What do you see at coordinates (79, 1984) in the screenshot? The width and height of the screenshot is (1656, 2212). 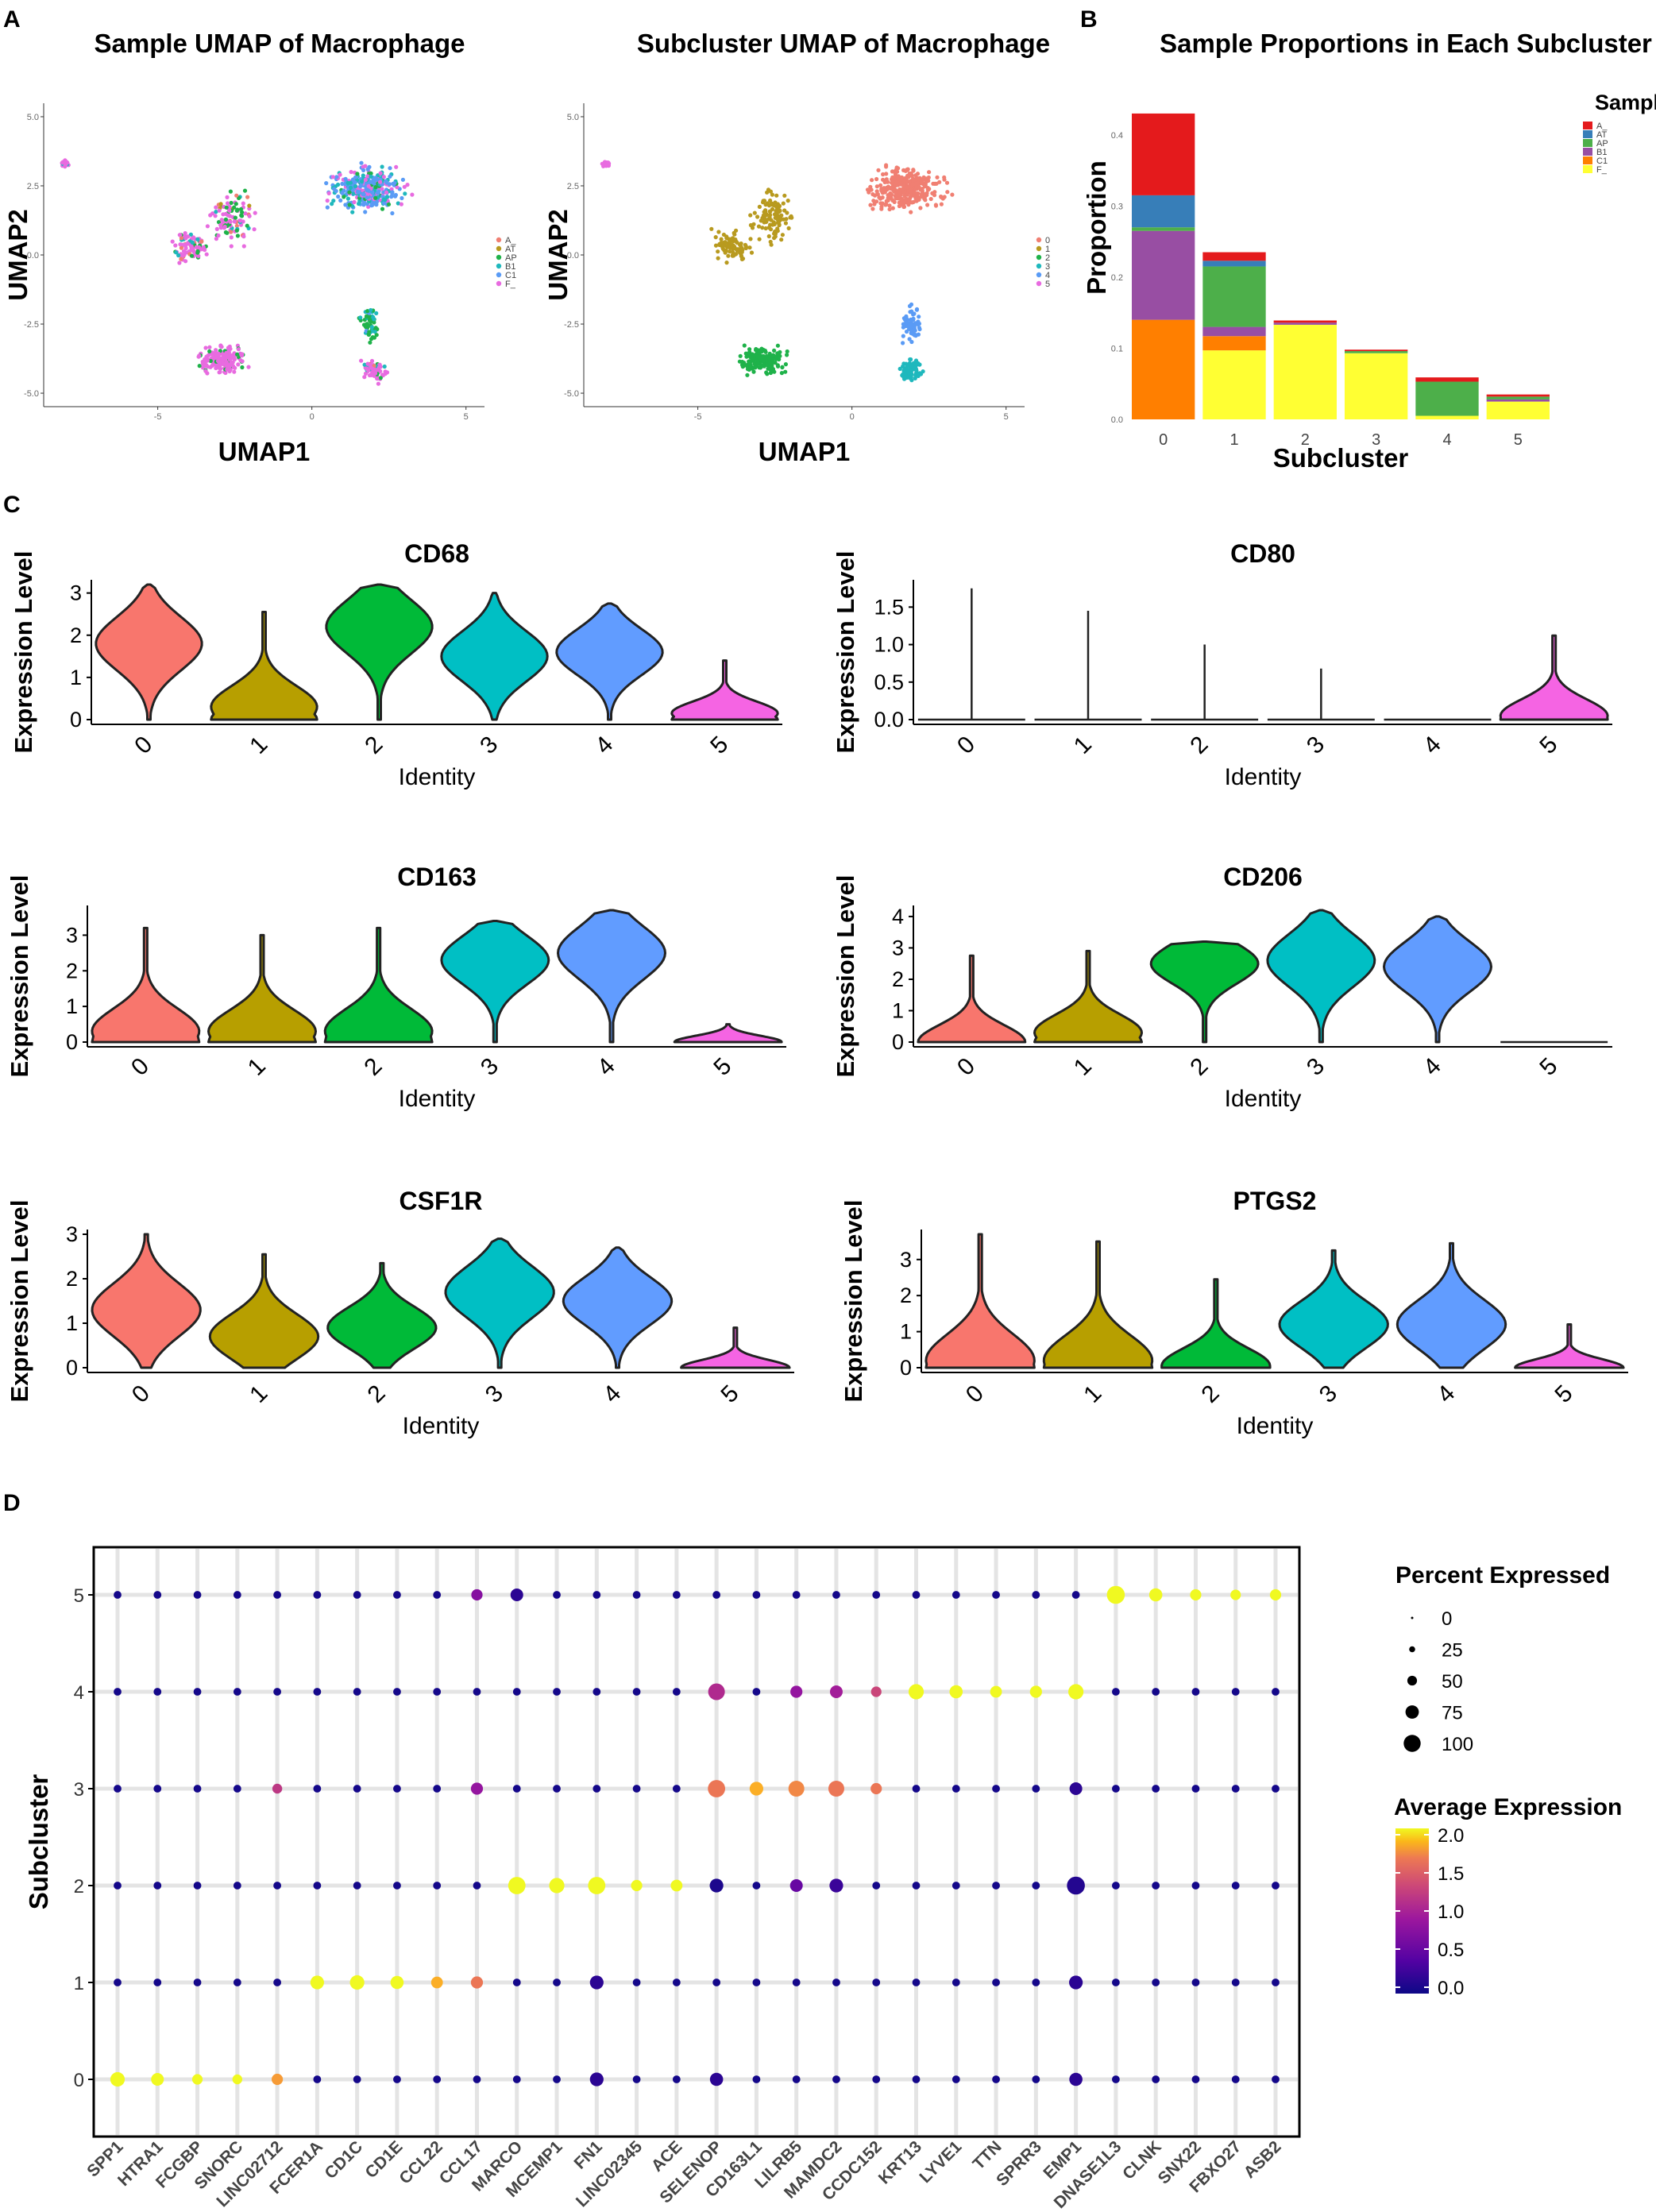 I see `dot-y-tick-label: 1` at bounding box center [79, 1984].